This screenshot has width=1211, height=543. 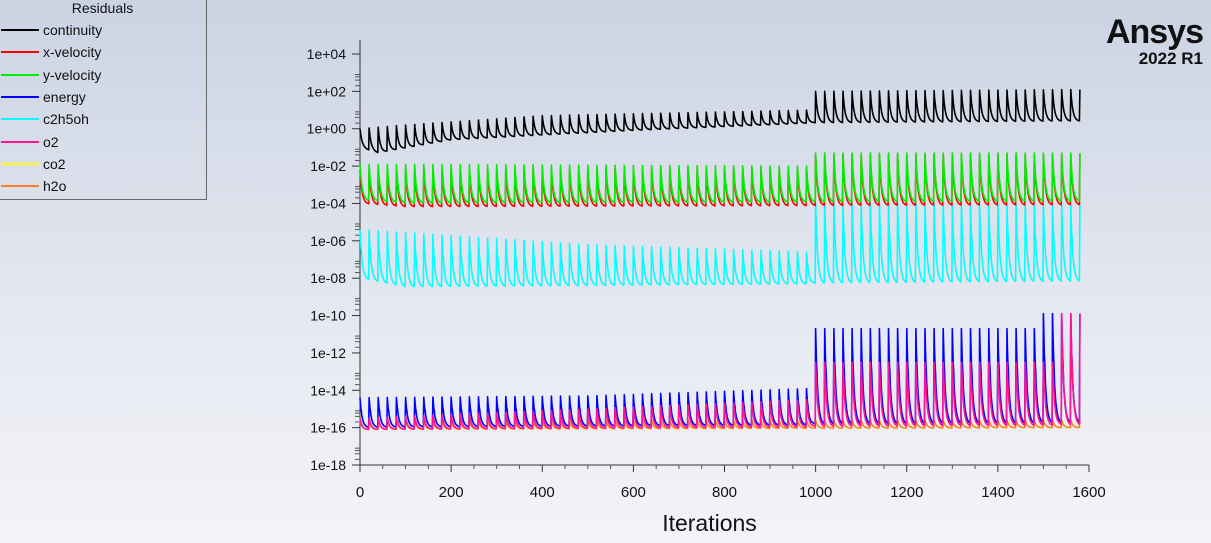 I want to click on legend-item-continuity: continuity, so click(x=103, y=30).